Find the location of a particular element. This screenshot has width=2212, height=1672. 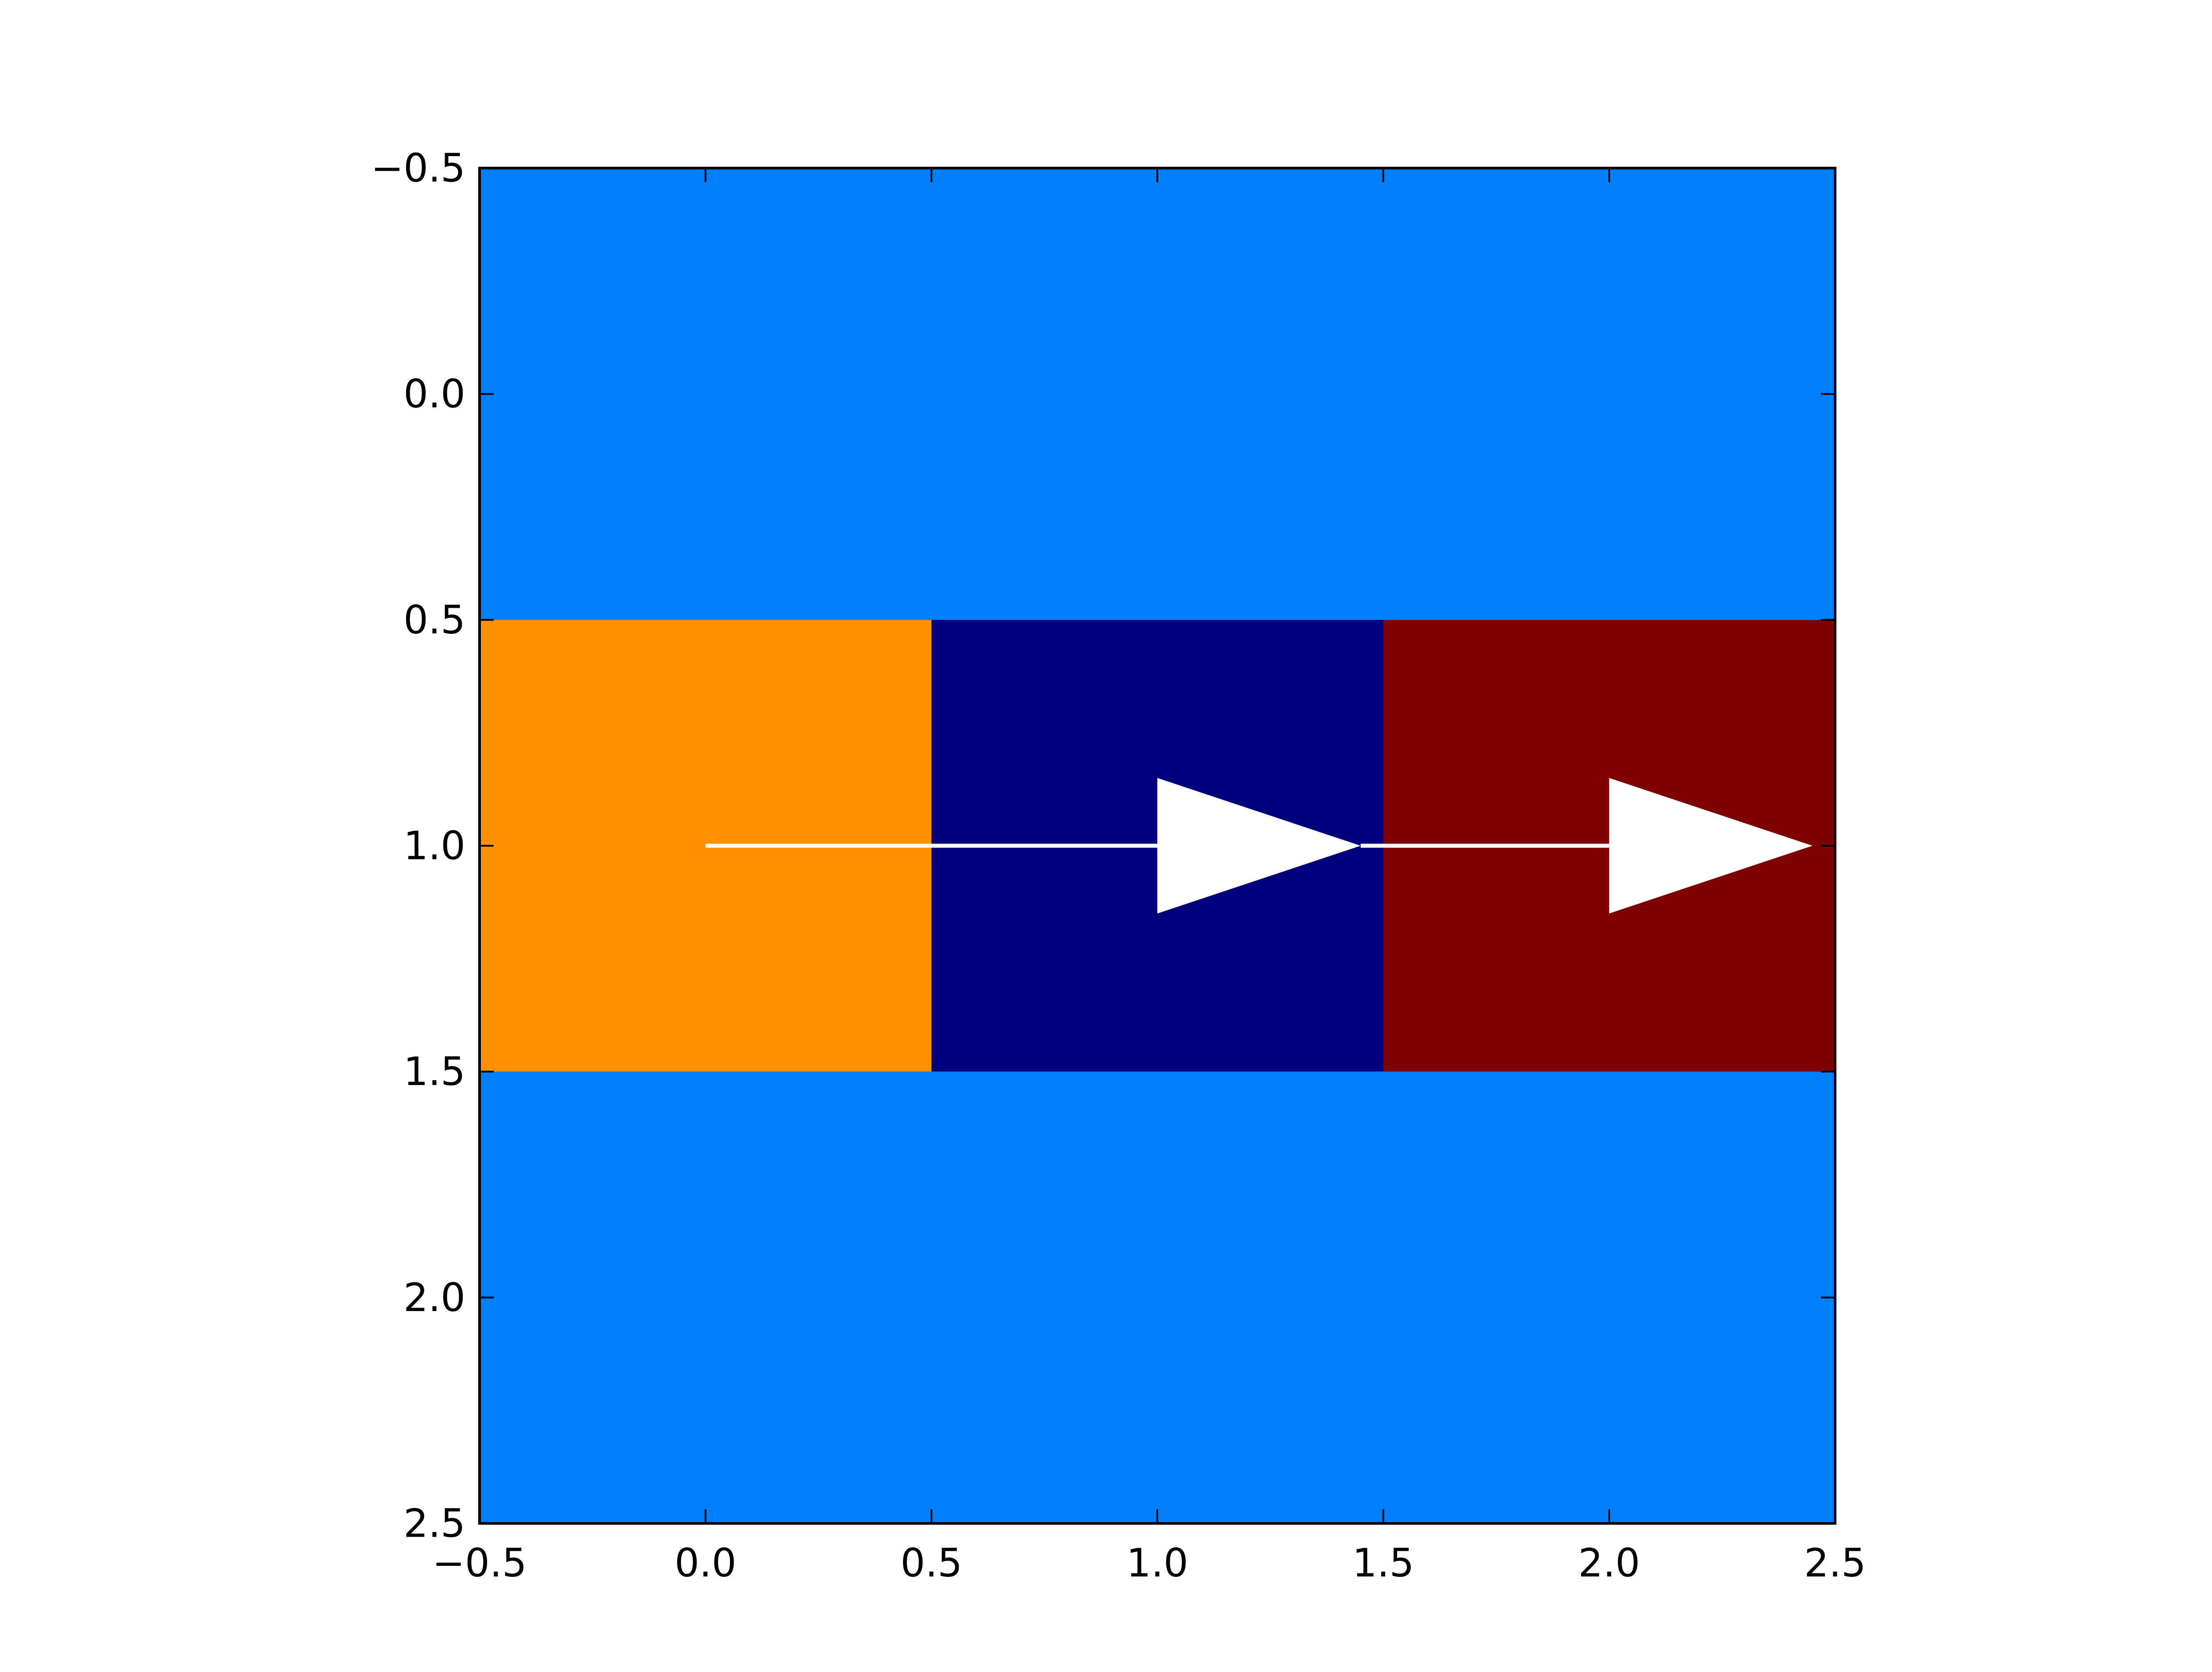

arrow-1-head is located at coordinates (1259, 846).